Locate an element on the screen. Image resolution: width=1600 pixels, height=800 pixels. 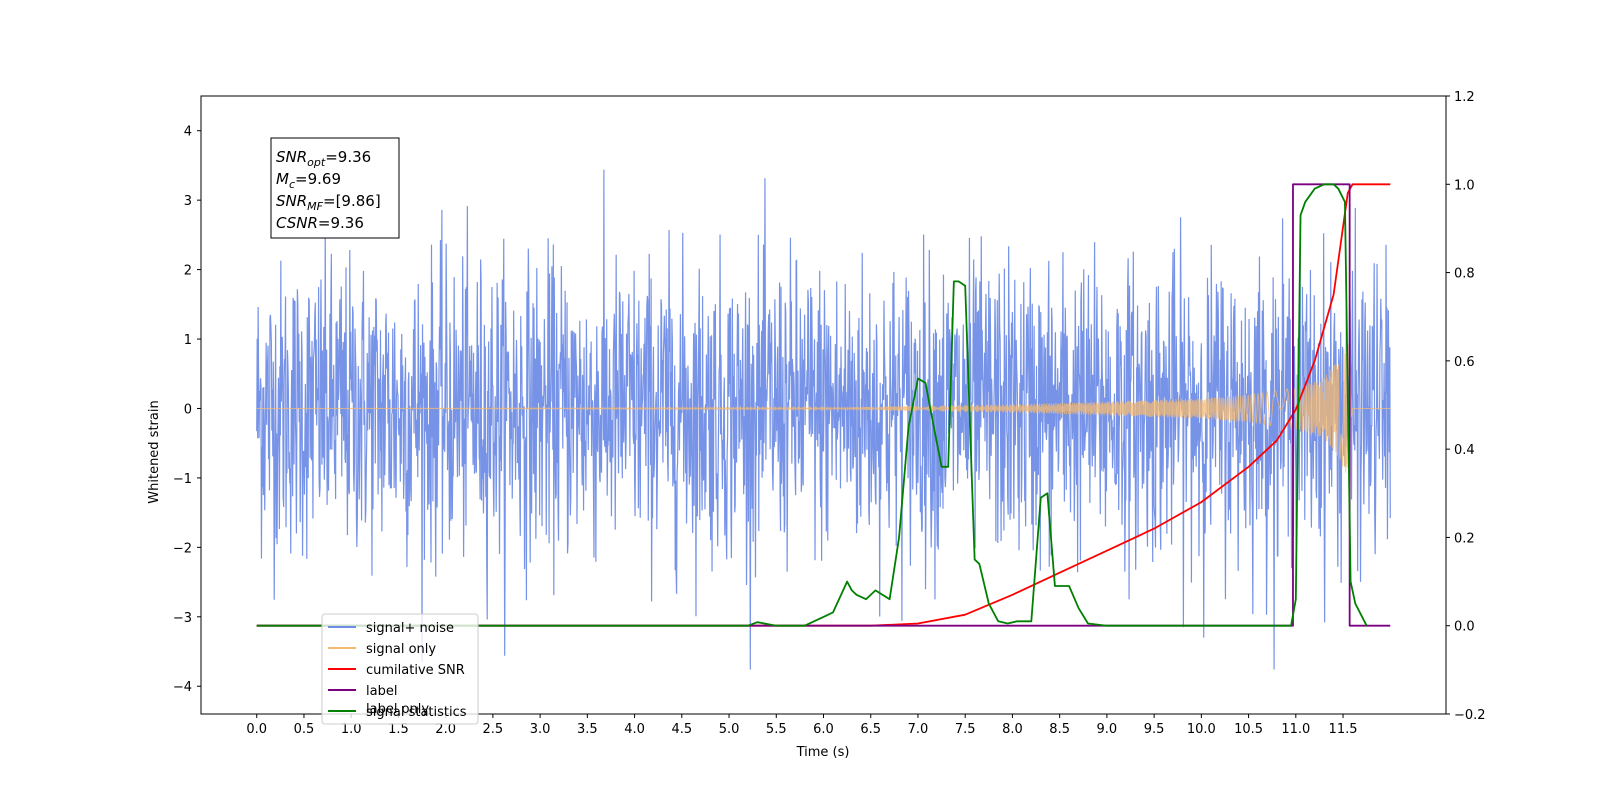
x-tick-label: 1.0 is located at coordinates (351, 729).